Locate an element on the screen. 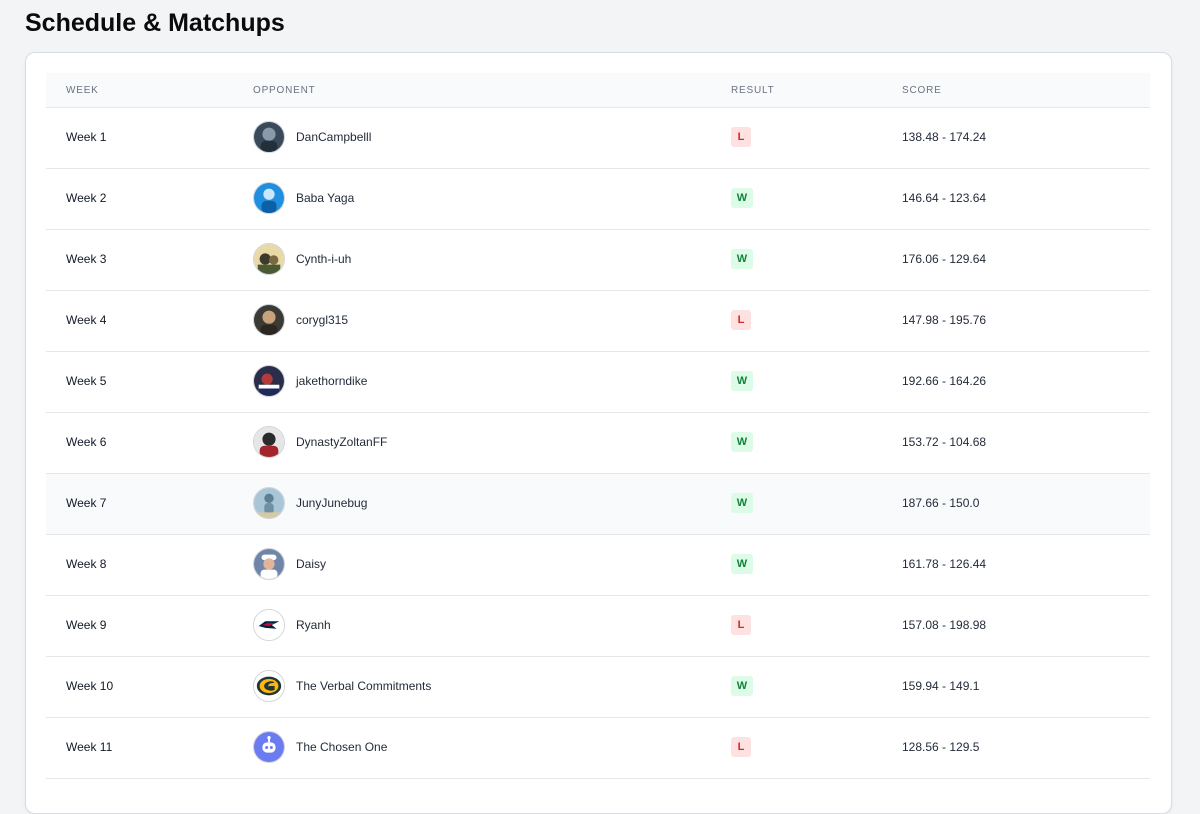 This screenshot has height=814, width=1200. header-result: RESULT is located at coordinates (753, 90).